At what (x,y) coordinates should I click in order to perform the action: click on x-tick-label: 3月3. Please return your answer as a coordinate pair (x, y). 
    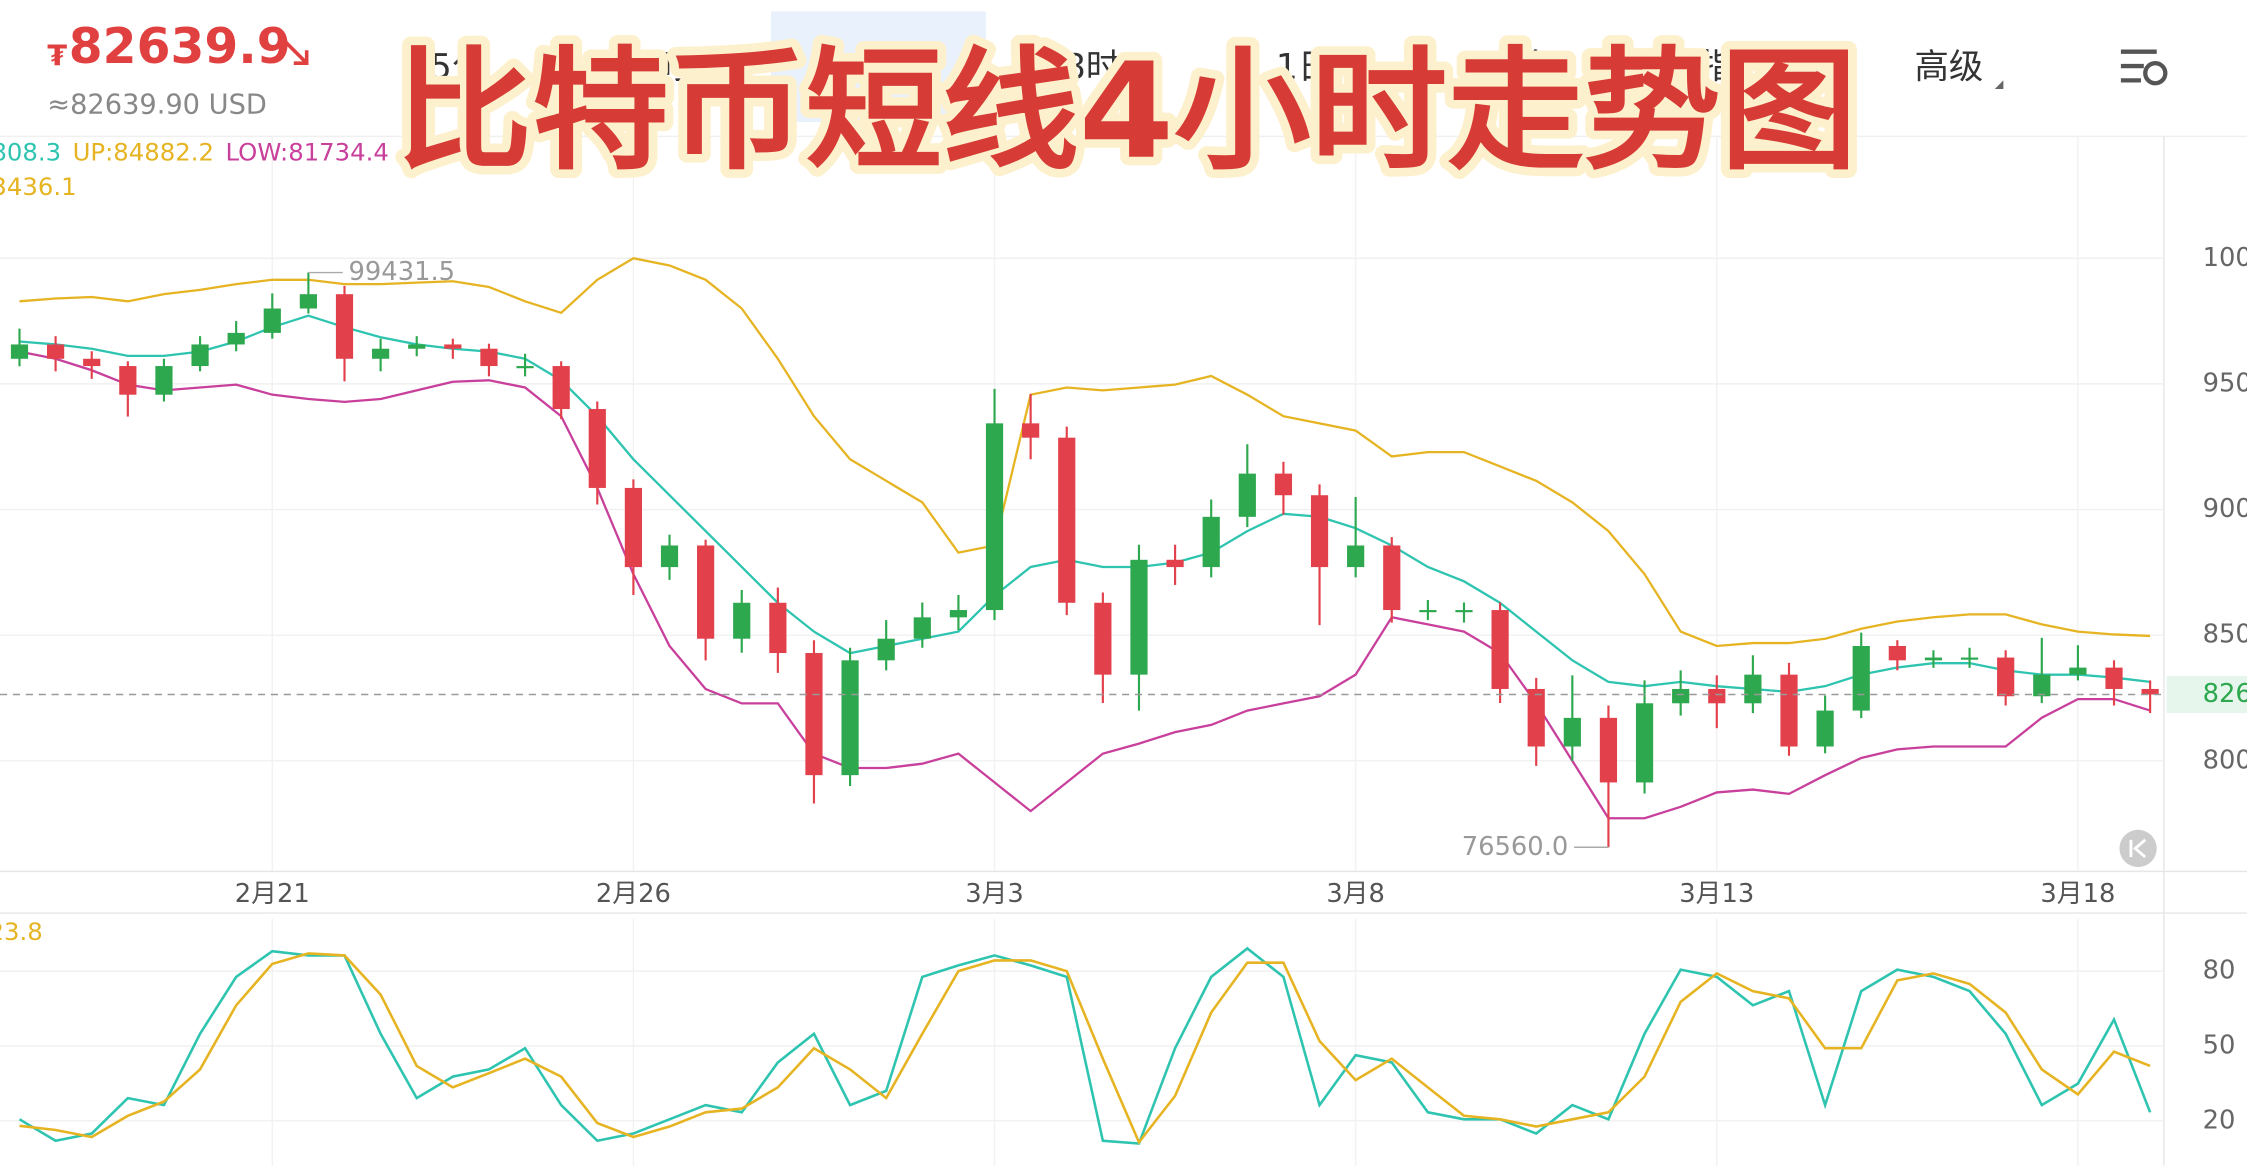
    Looking at the image, I should click on (994, 894).